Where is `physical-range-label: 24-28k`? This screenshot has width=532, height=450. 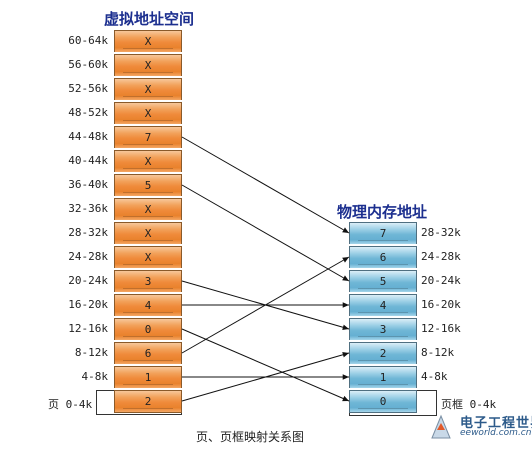
physical-range-label: 24-28k is located at coordinates (461, 258).